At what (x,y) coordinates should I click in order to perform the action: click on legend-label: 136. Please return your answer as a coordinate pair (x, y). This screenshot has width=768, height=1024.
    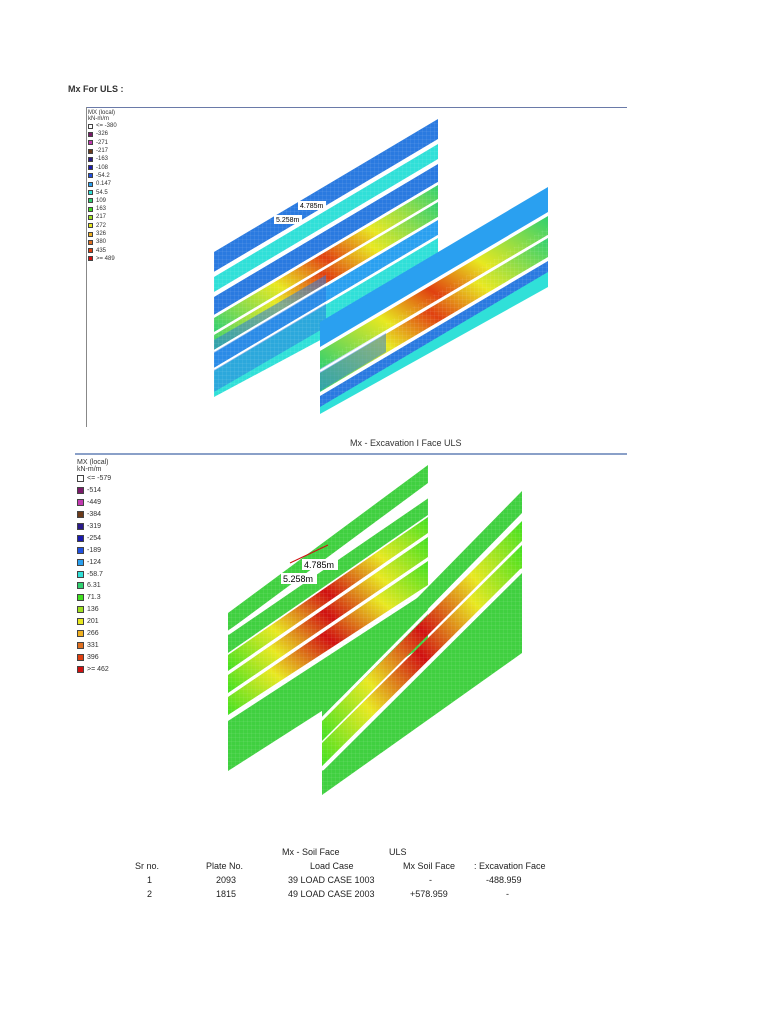
    Looking at the image, I should click on (93, 610).